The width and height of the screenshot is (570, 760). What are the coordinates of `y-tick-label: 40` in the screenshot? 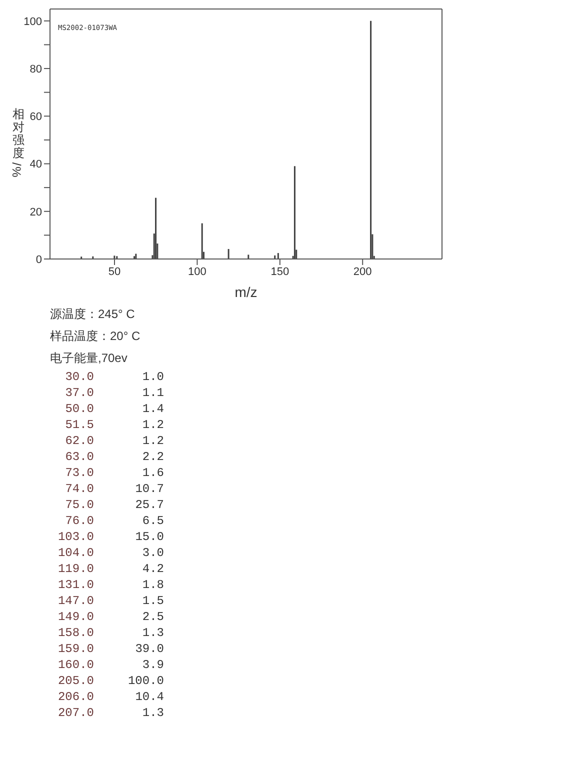 It's located at (36, 164).